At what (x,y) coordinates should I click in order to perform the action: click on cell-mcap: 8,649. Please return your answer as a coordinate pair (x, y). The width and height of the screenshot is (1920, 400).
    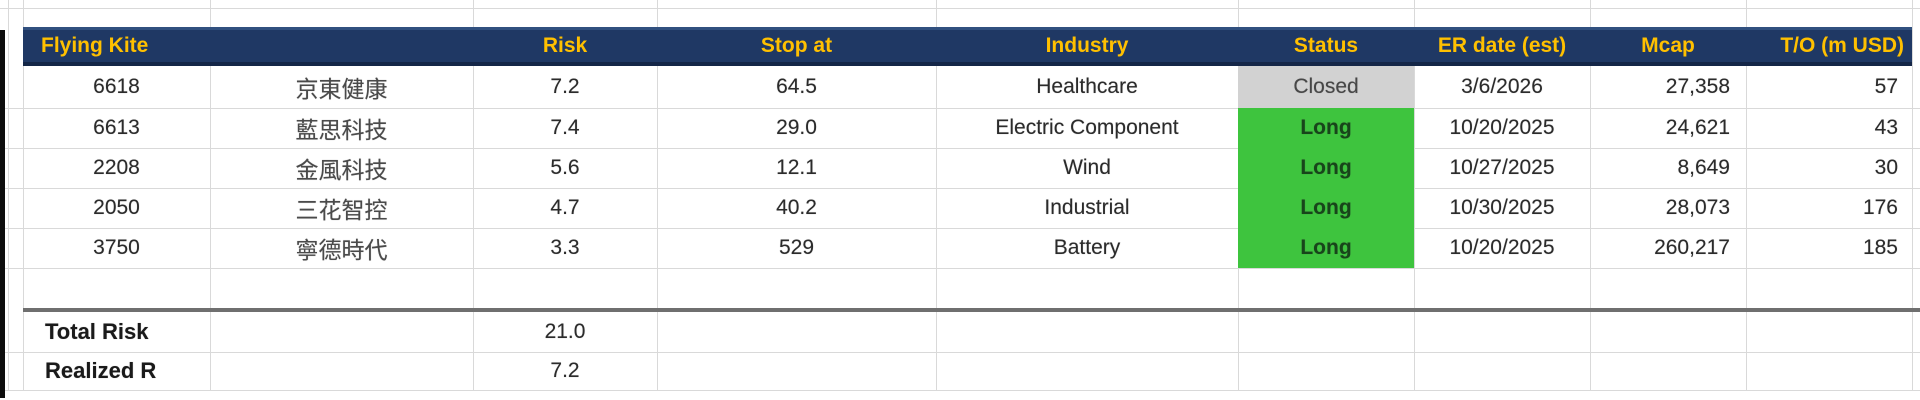
    Looking at the image, I should click on (1703, 167).